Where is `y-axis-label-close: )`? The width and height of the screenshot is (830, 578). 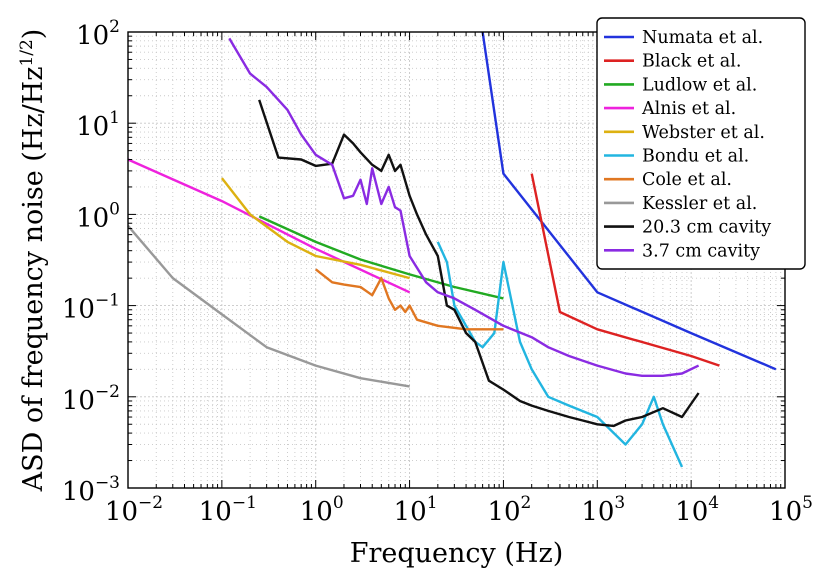
y-axis-label-close: ) is located at coordinates (33, 34).